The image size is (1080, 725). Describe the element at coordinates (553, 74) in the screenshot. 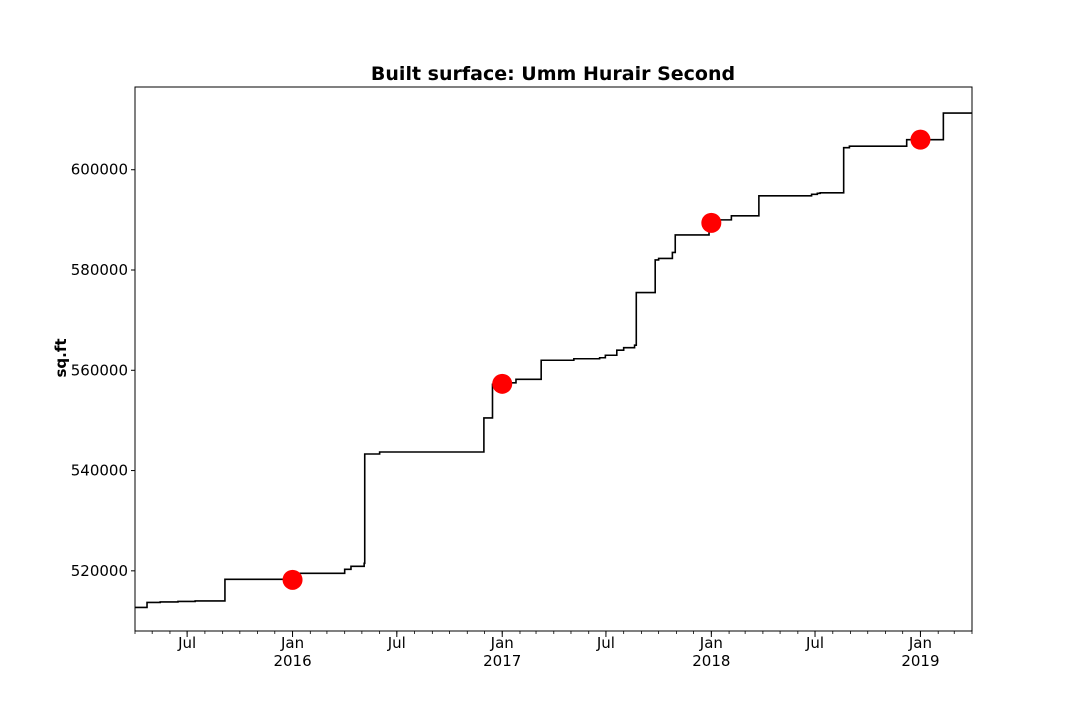

I see `chart-title: Built surface: Umm Hurair Second` at that location.